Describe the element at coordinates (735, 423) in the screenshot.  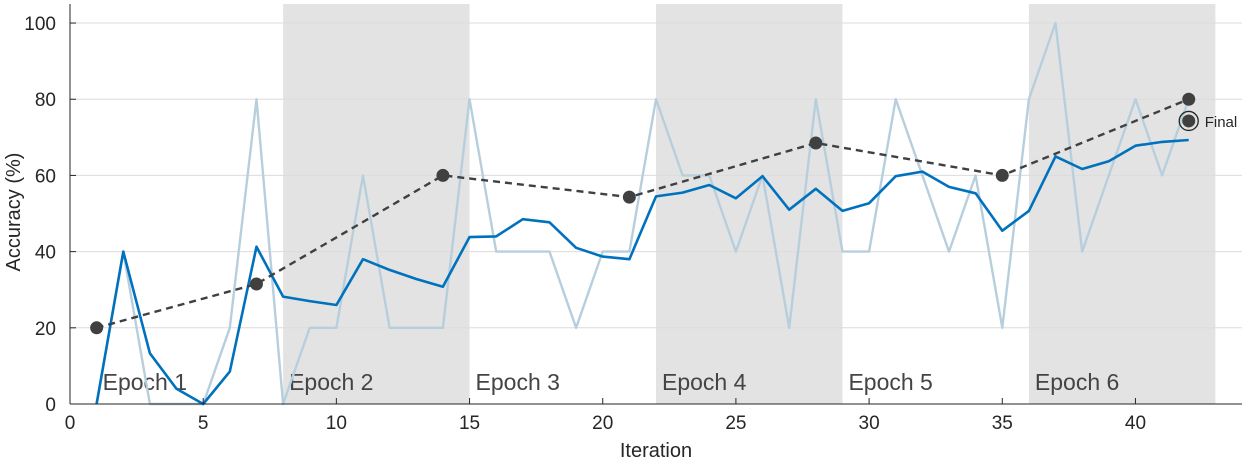
I see `x-tick-label: 25` at that location.